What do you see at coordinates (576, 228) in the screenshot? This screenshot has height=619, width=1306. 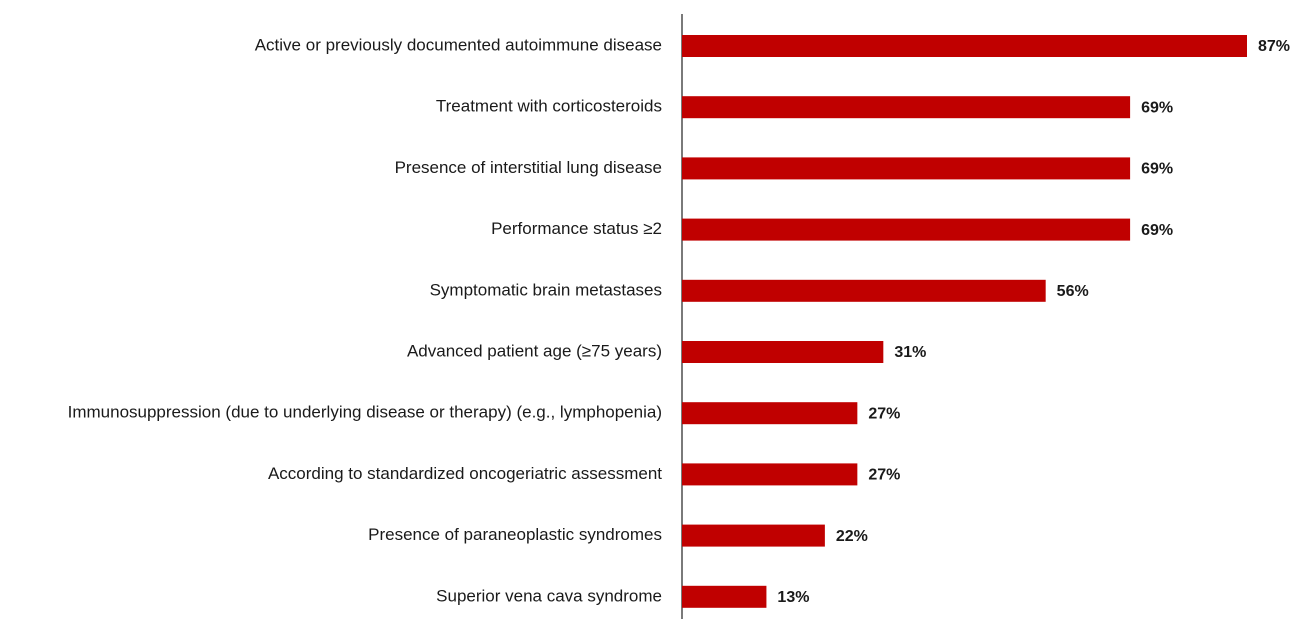 I see `category-label: Performance status ≥2` at bounding box center [576, 228].